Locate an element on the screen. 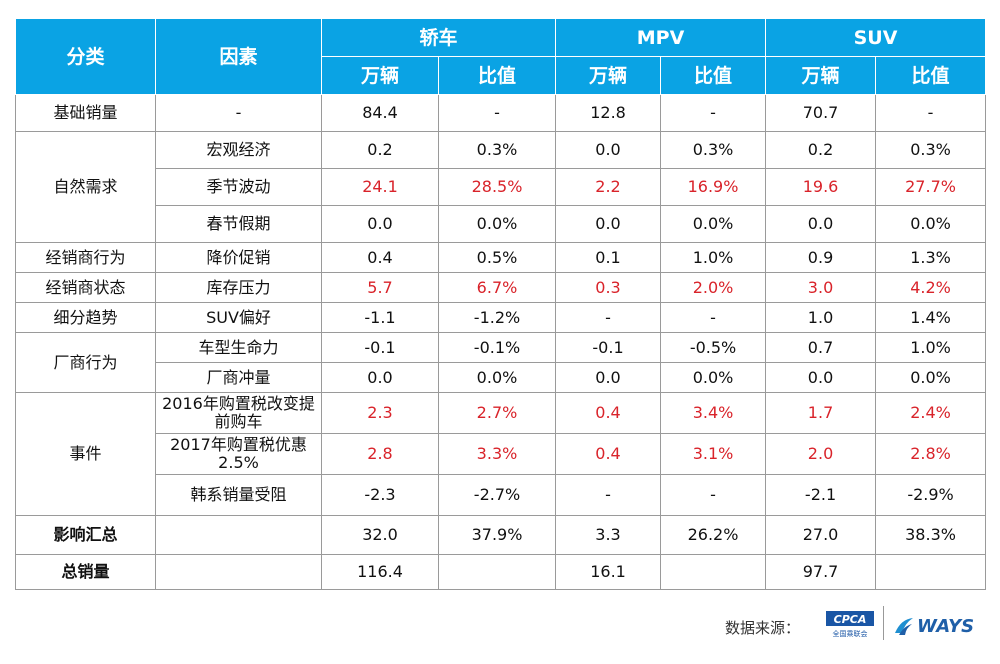  header-group-sedan: 轿车 is located at coordinates (438, 37).